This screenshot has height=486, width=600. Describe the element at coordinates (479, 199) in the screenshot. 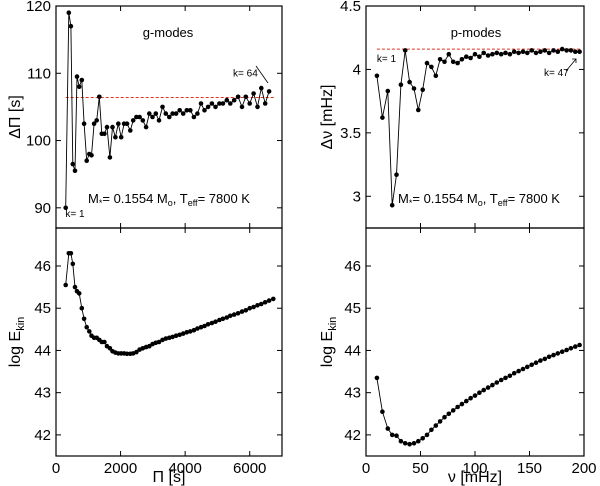

I see `annotation-tr: M*= 0.1554 Mo, Teff= 7800 K` at that location.